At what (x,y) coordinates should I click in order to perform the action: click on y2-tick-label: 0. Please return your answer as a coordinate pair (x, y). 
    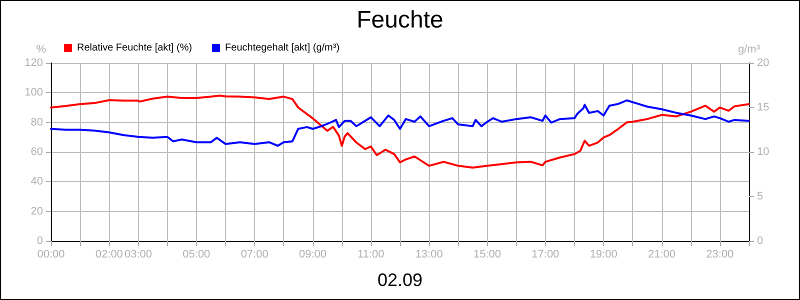
    Looking at the image, I should click on (760, 241).